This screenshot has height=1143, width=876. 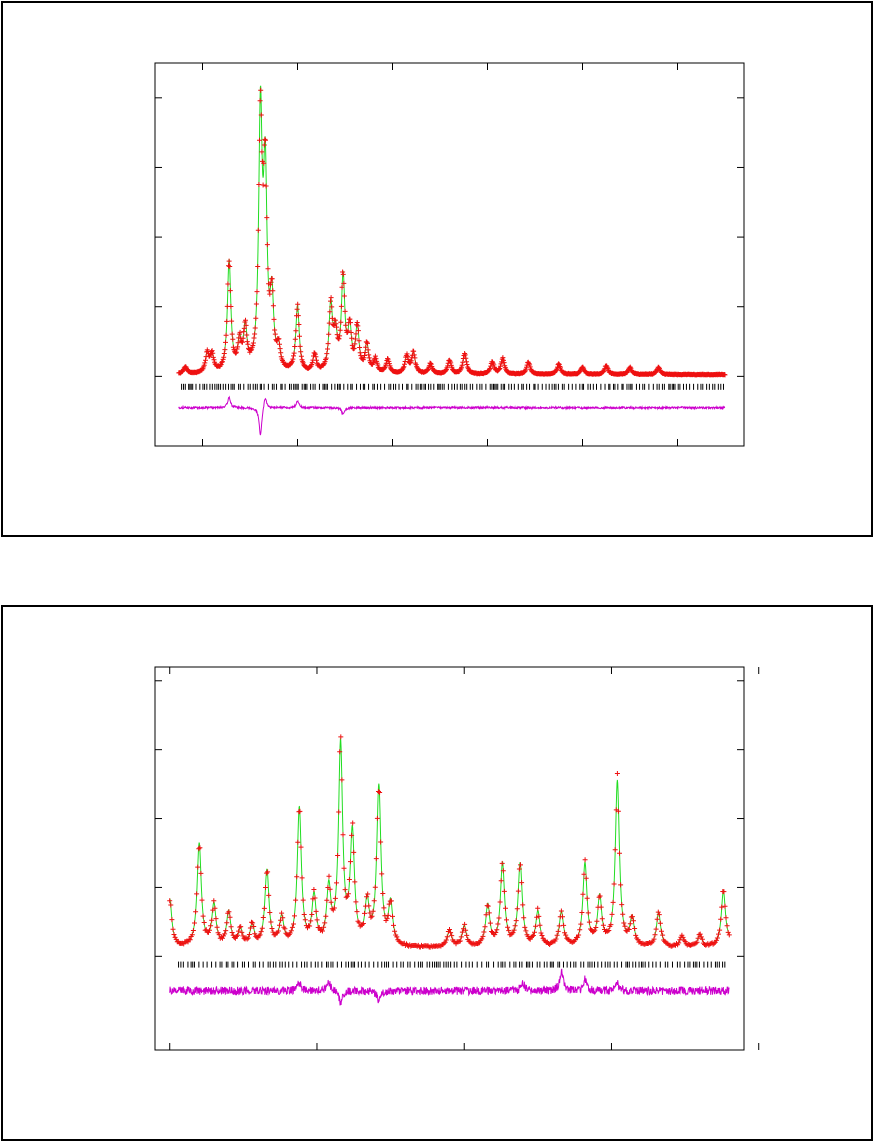 I want to click on difference-curve, so click(x=452, y=415).